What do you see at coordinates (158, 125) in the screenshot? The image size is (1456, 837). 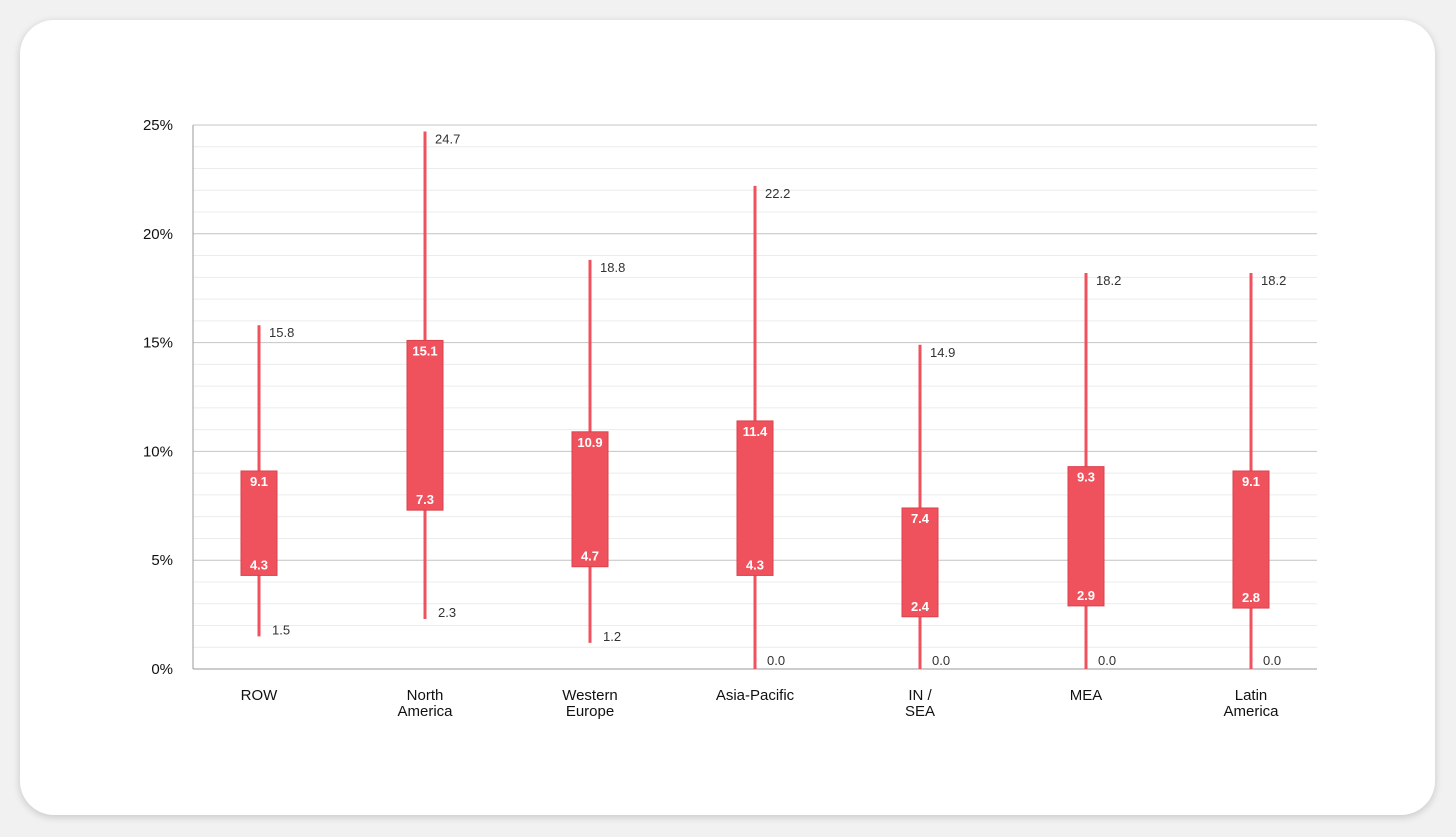 I see `y-tick-label: 25%` at bounding box center [158, 125].